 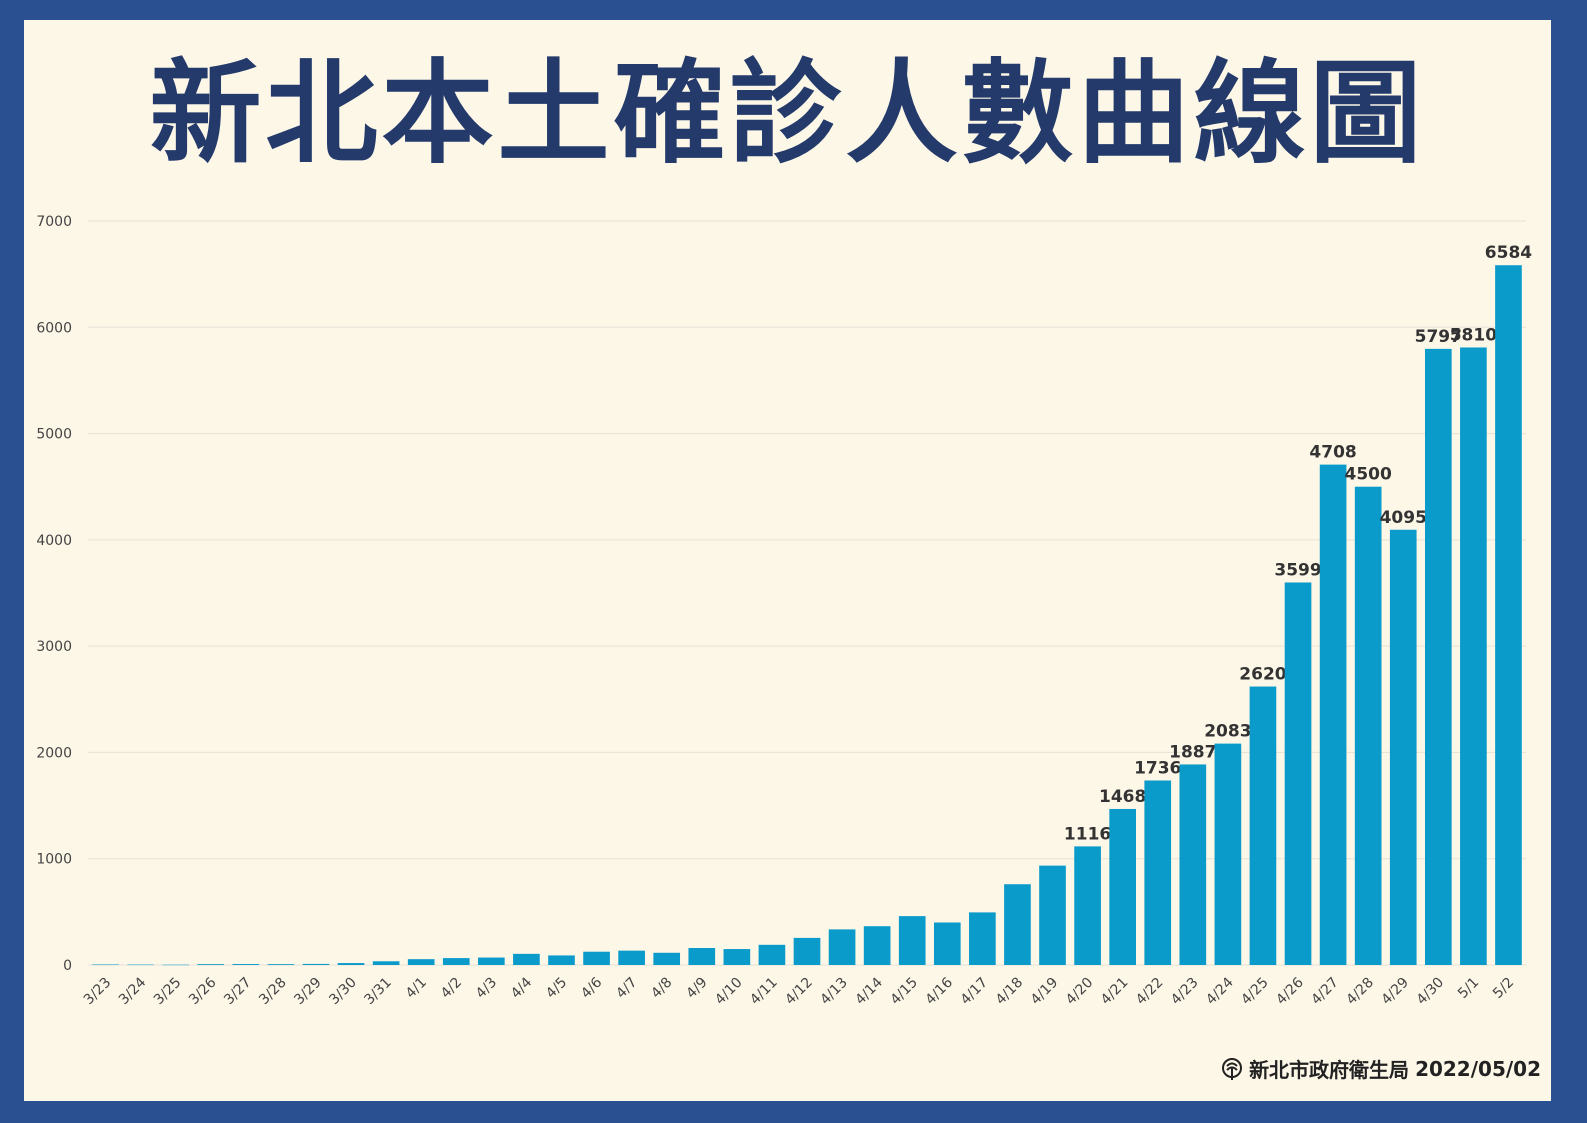 What do you see at coordinates (1290, 991) in the screenshot?
I see `x-tick-label: 4/26` at bounding box center [1290, 991].